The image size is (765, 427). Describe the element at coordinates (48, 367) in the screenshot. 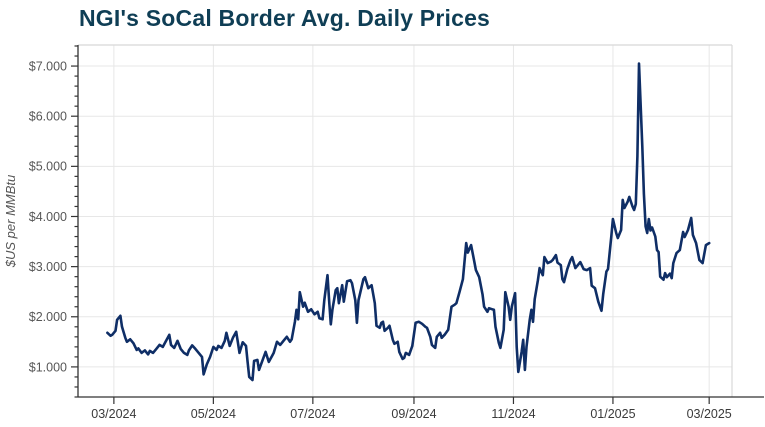

I see `y-tick-label: $1.000` at that location.